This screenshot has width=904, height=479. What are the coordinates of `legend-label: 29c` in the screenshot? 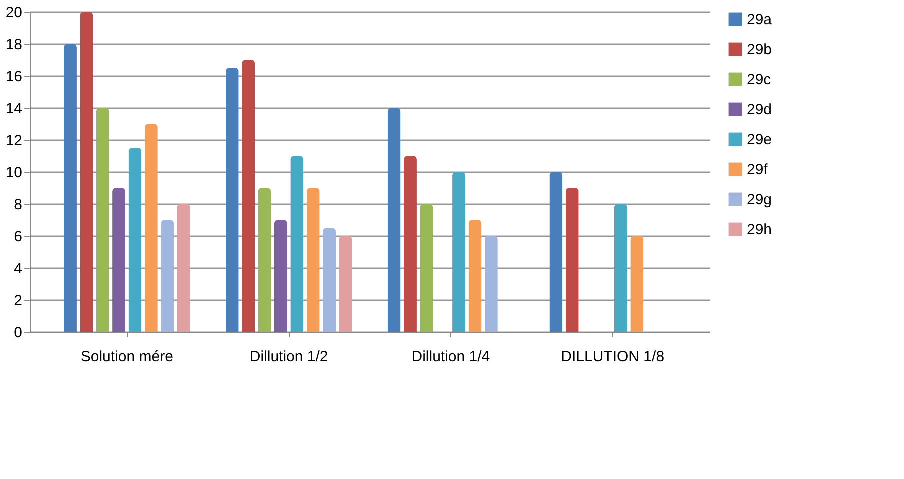 It's located at (759, 80).